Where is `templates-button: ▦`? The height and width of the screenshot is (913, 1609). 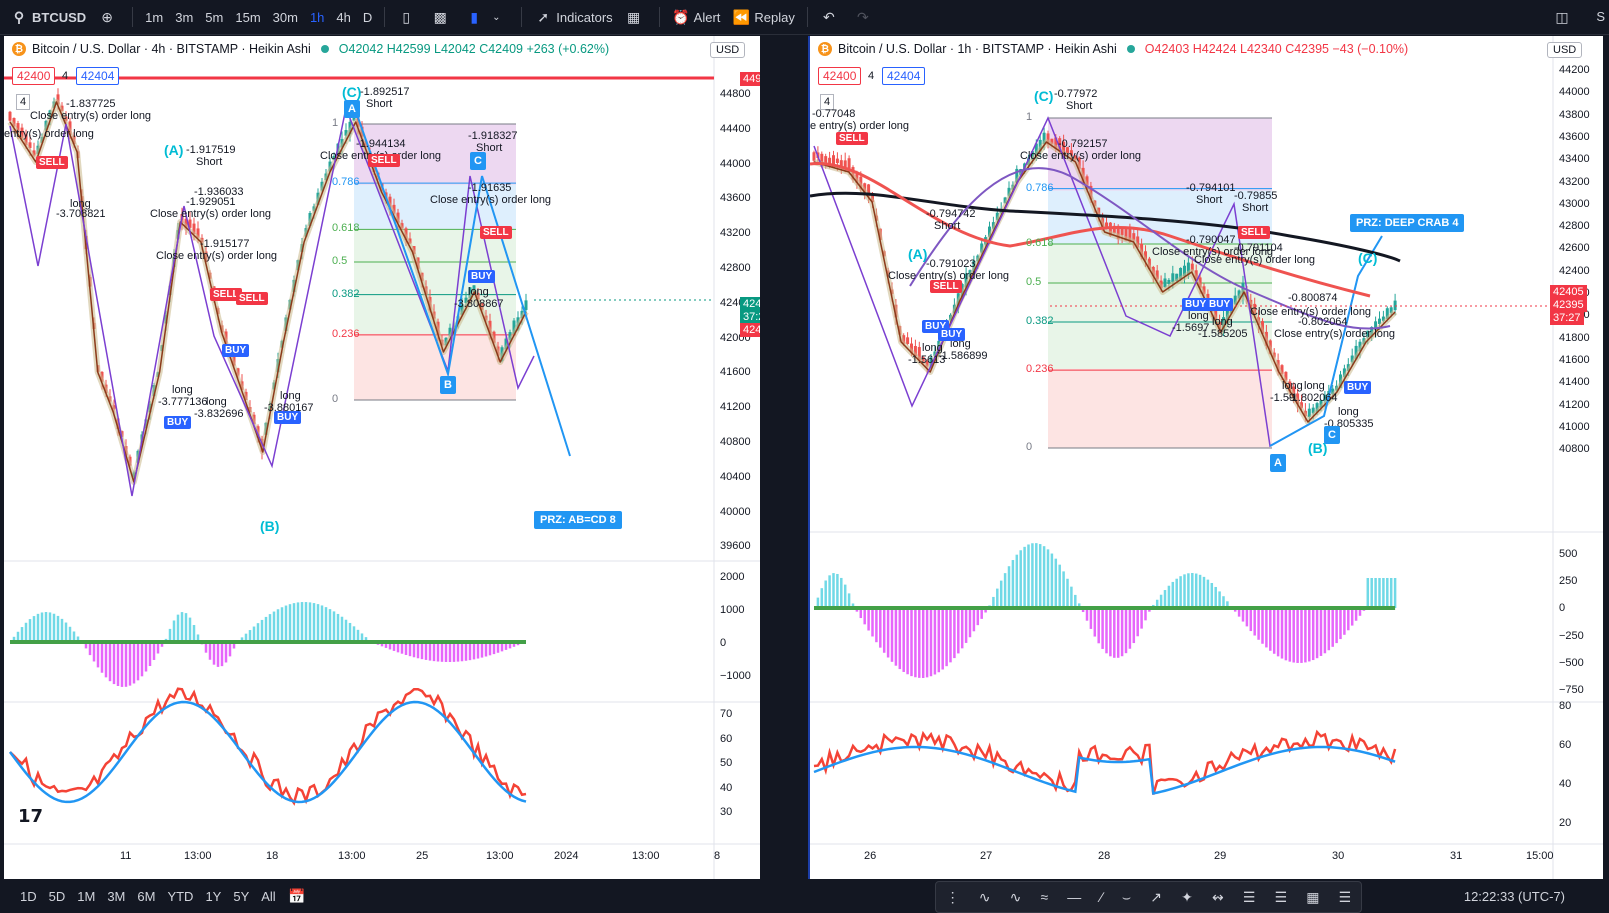
templates-button: ▦ is located at coordinates (636, 17).